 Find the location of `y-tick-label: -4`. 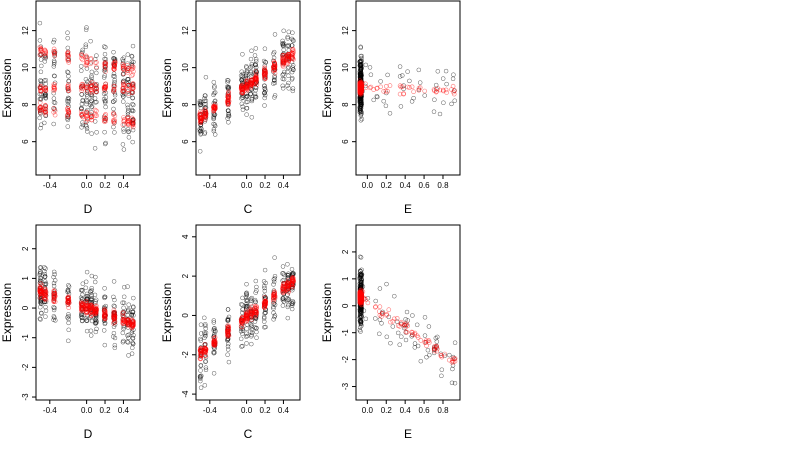

y-tick-label: -4 is located at coordinates (185, 394).